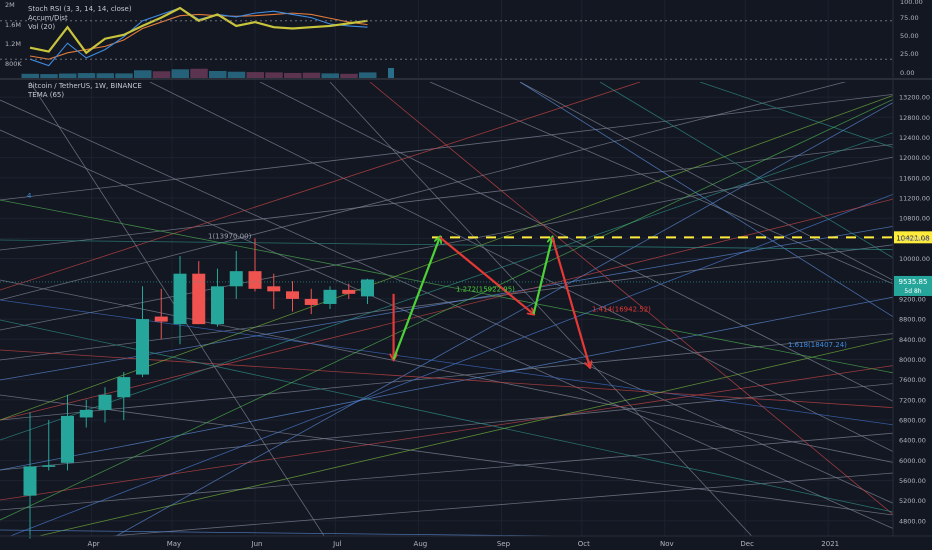 The height and width of the screenshot is (550, 932). What do you see at coordinates (10, 5) in the screenshot?
I see `volume-scale-label: 2M` at bounding box center [10, 5].